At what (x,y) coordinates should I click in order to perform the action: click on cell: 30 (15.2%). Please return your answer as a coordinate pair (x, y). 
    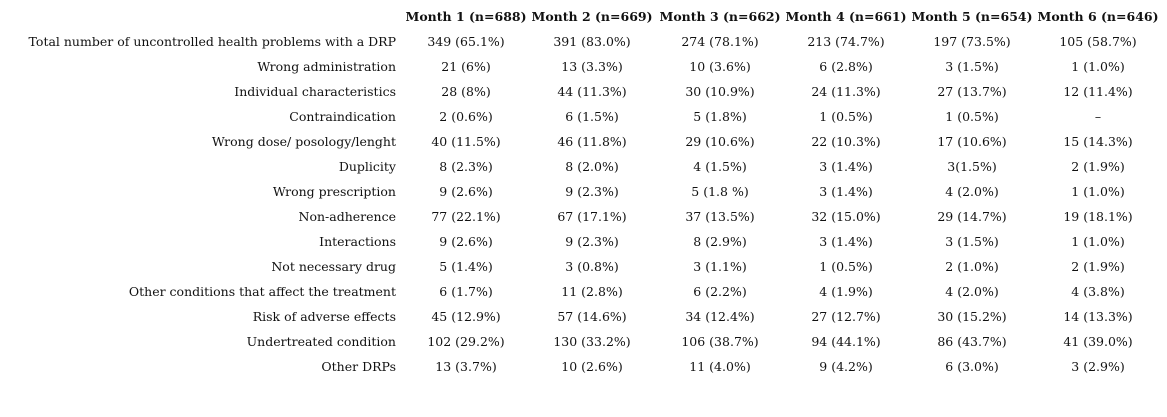
    Looking at the image, I should click on (972, 316).